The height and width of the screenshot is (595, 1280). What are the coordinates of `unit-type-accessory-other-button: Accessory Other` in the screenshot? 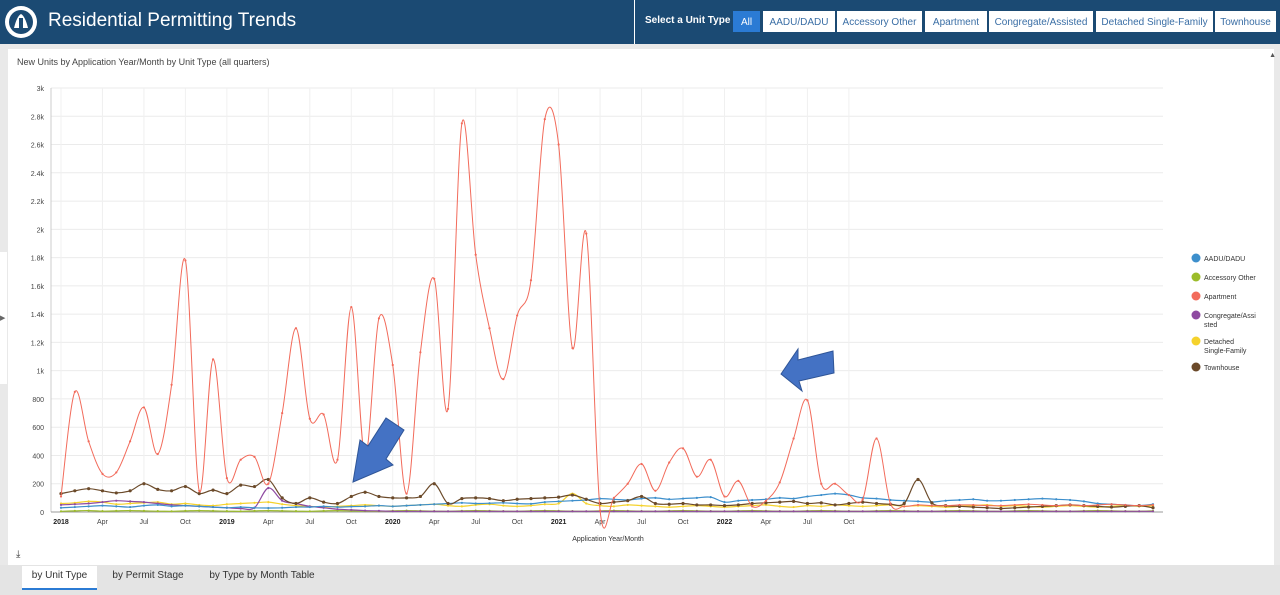 It's located at (879, 21).